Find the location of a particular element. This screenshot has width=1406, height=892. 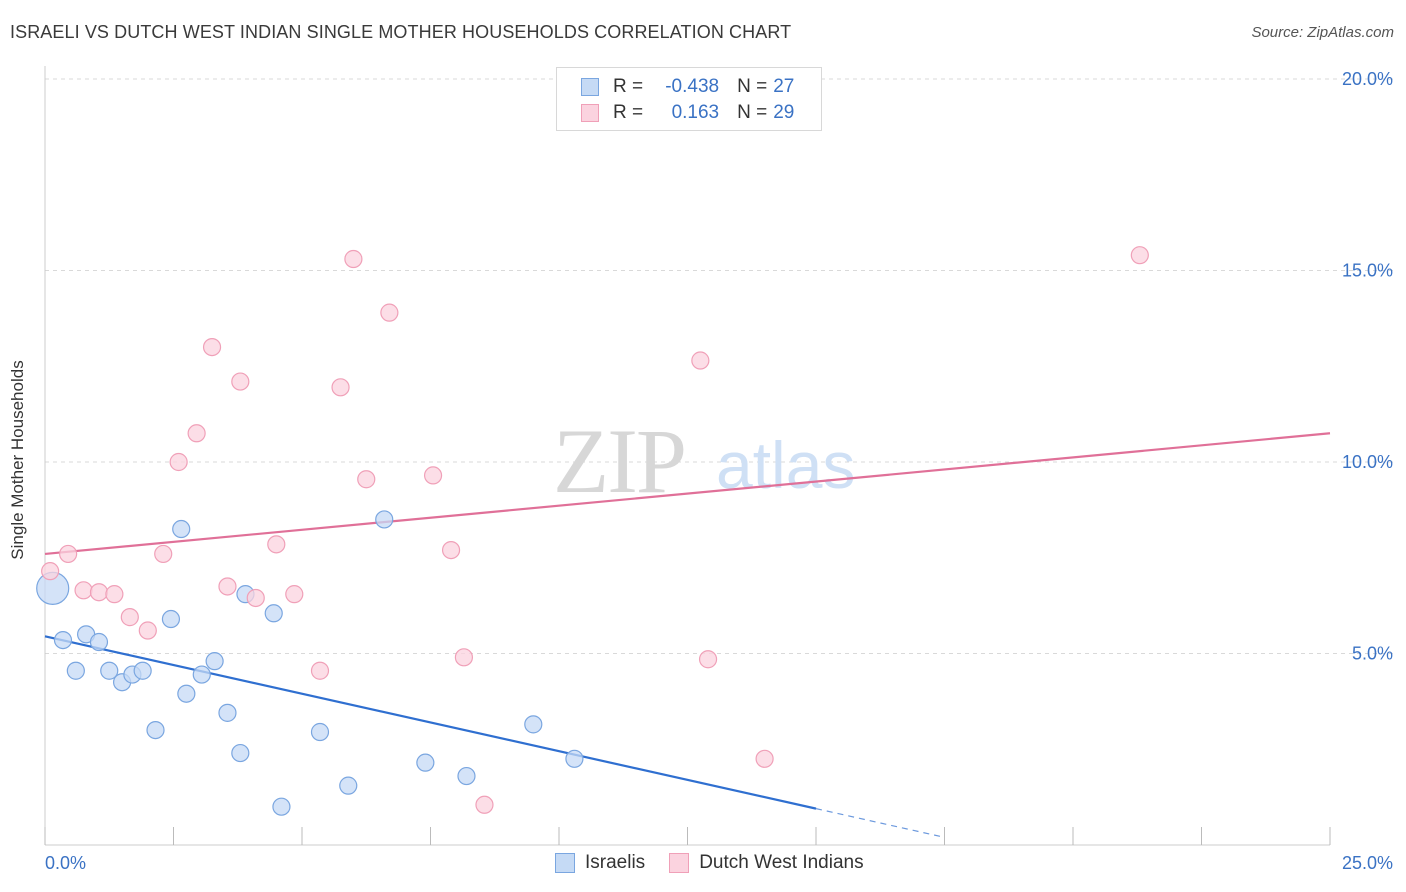

legend-row-dutch: R = 0.163 N = 29 is located at coordinates (687, 113).